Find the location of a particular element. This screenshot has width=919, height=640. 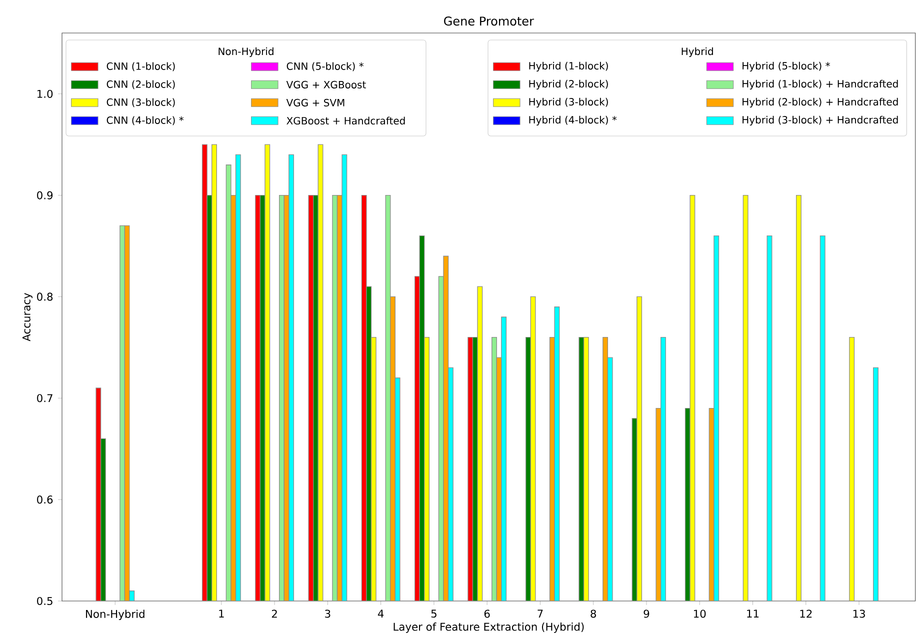

y-tick-label: 0.8 is located at coordinates (45, 296).